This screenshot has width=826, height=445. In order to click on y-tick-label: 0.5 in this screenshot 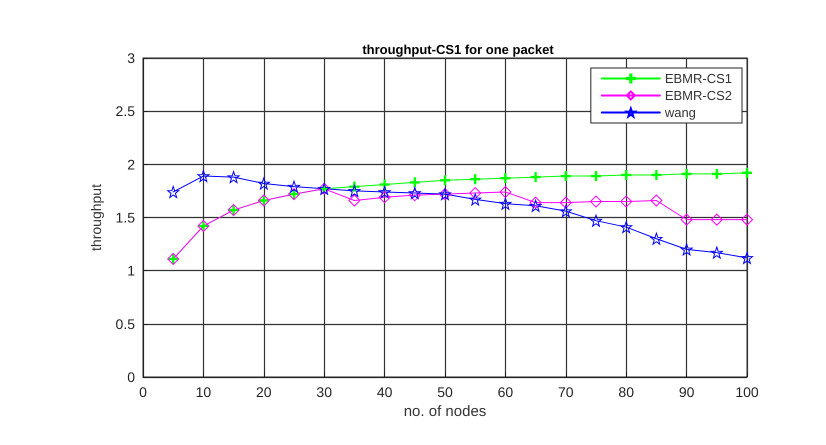, I will do `click(126, 324)`.